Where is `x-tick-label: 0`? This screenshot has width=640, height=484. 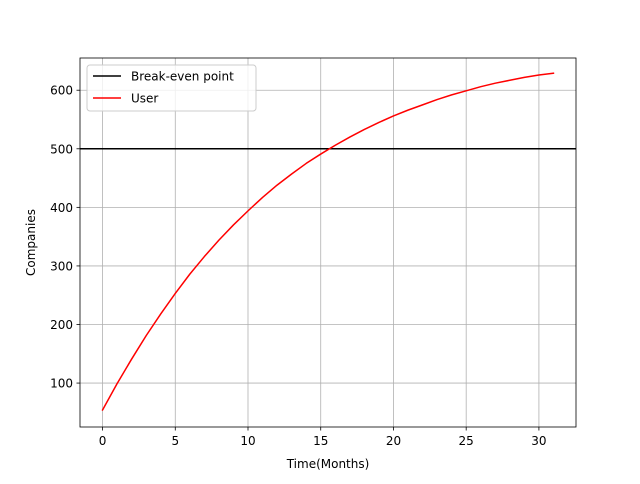 x-tick-label: 0 is located at coordinates (103, 441).